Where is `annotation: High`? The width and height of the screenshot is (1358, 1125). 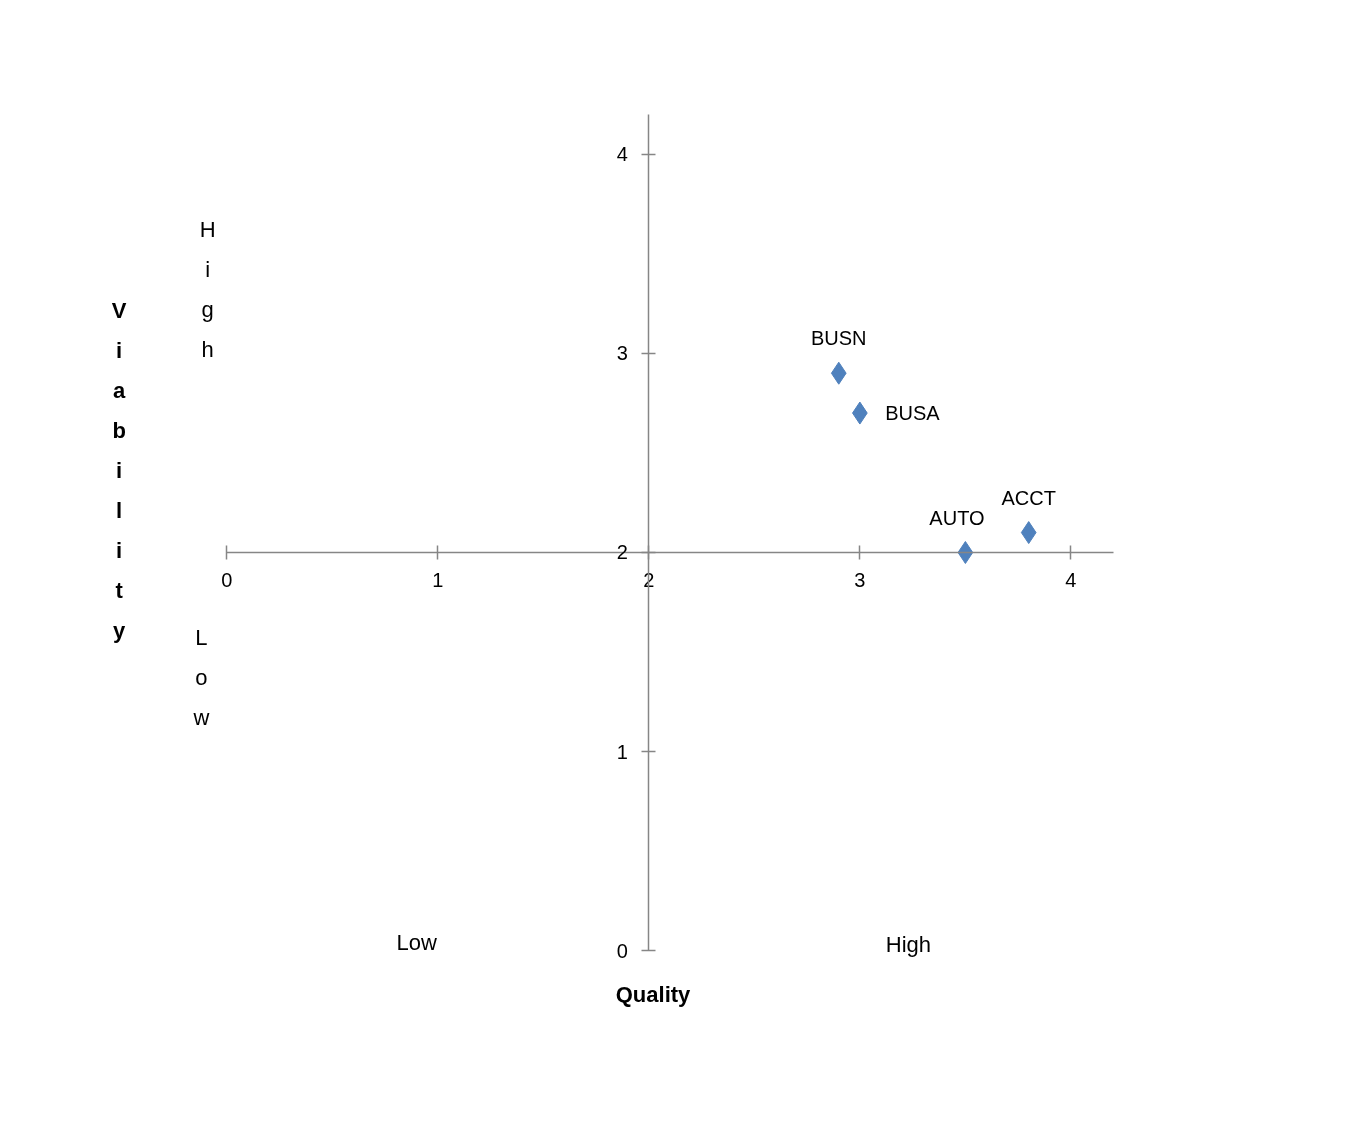
annotation: High is located at coordinates (908, 945).